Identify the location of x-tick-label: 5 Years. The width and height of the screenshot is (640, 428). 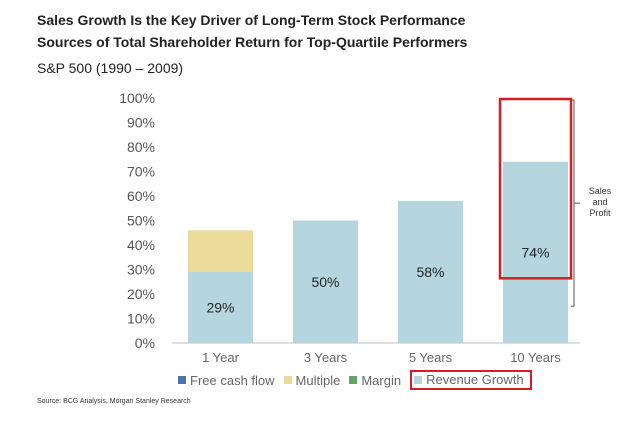
(431, 357).